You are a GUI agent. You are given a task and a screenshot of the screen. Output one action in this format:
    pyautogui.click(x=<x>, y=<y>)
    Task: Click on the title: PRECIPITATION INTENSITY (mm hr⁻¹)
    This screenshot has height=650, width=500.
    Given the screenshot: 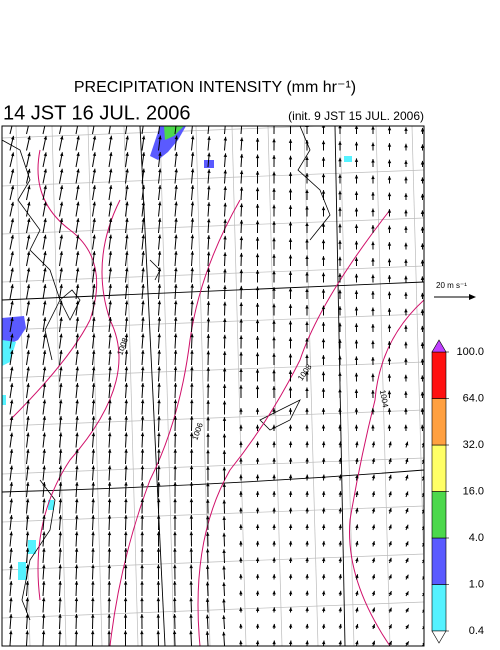 What is the action you would take?
    pyautogui.click(x=215, y=87)
    